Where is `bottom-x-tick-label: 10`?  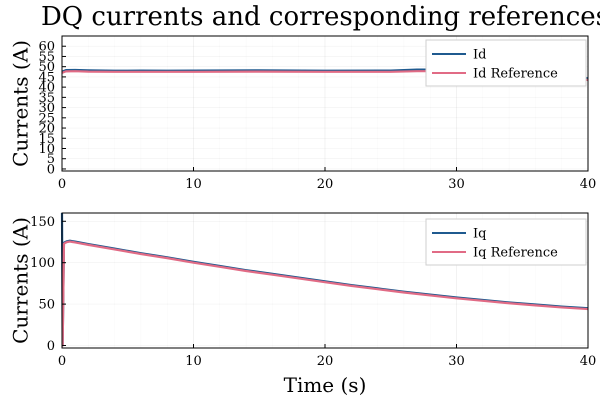 bottom-x-tick-label: 10 is located at coordinates (193, 361).